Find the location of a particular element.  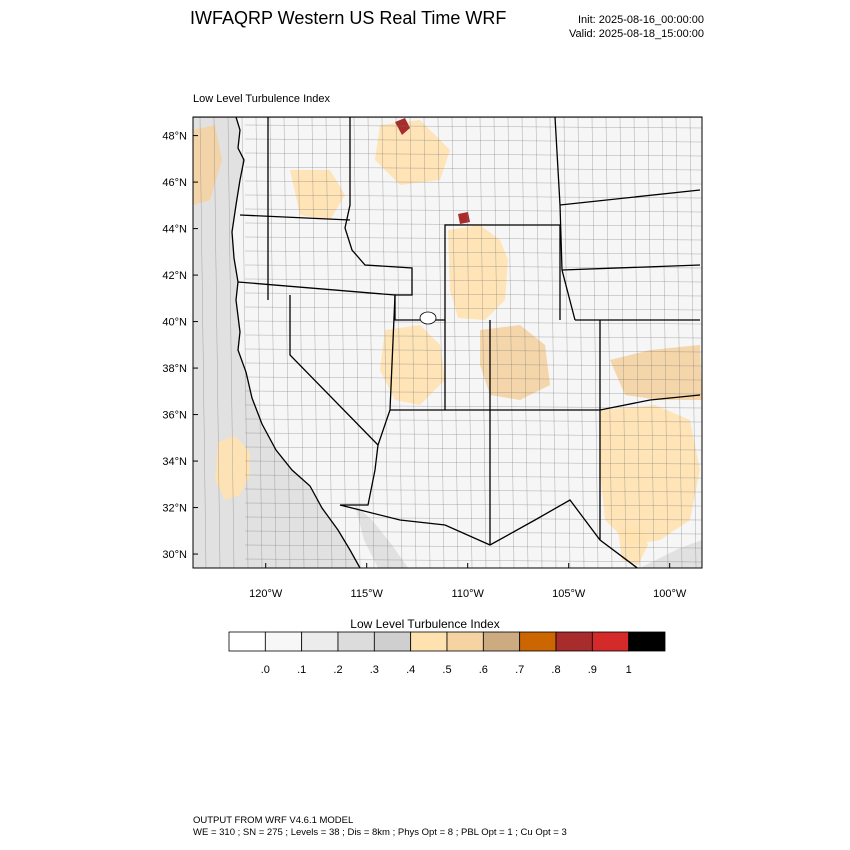

lat-tick-label: 48°N is located at coordinates (174, 137).